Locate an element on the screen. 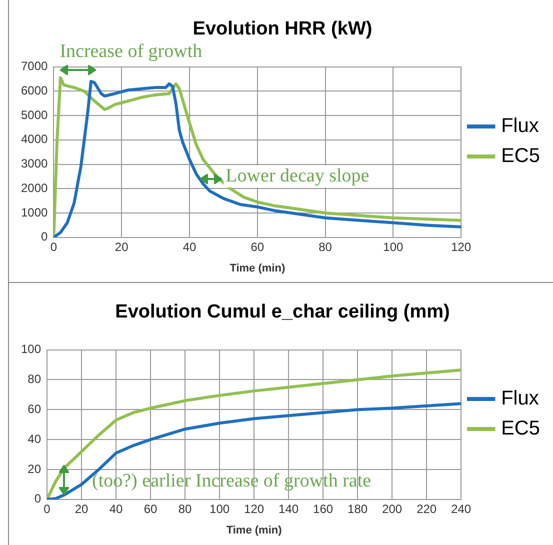  y-tick-label: 3000 is located at coordinates (34, 163).